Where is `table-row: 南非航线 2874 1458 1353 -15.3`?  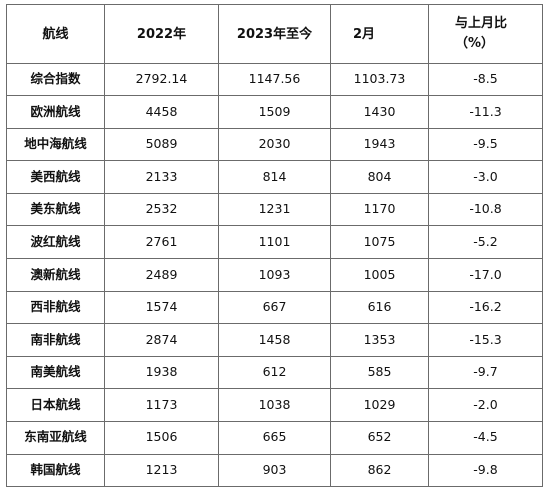 table-row: 南非航线 2874 1458 1353 -15.3 is located at coordinates (274, 340).